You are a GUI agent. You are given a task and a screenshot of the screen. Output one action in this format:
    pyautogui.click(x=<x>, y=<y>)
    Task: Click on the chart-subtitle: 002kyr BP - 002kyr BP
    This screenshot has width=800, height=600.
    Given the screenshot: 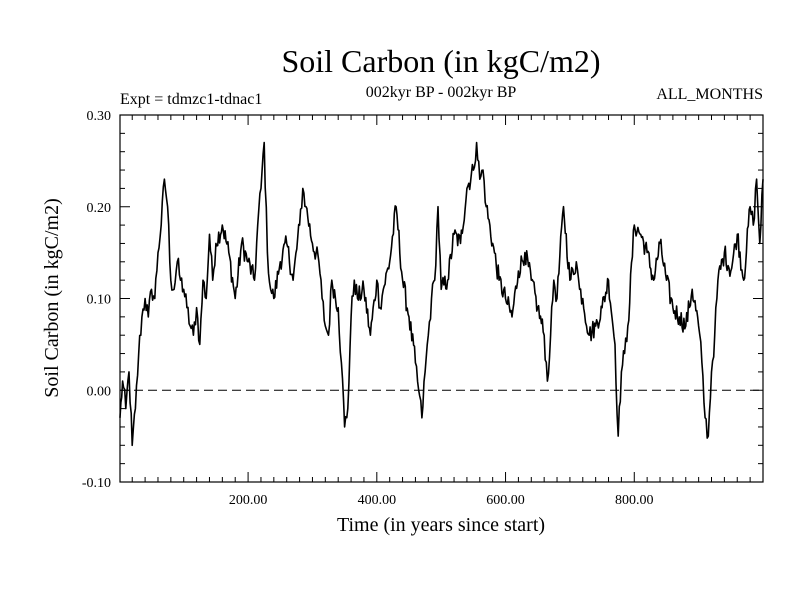 What is the action you would take?
    pyautogui.click(x=441, y=92)
    